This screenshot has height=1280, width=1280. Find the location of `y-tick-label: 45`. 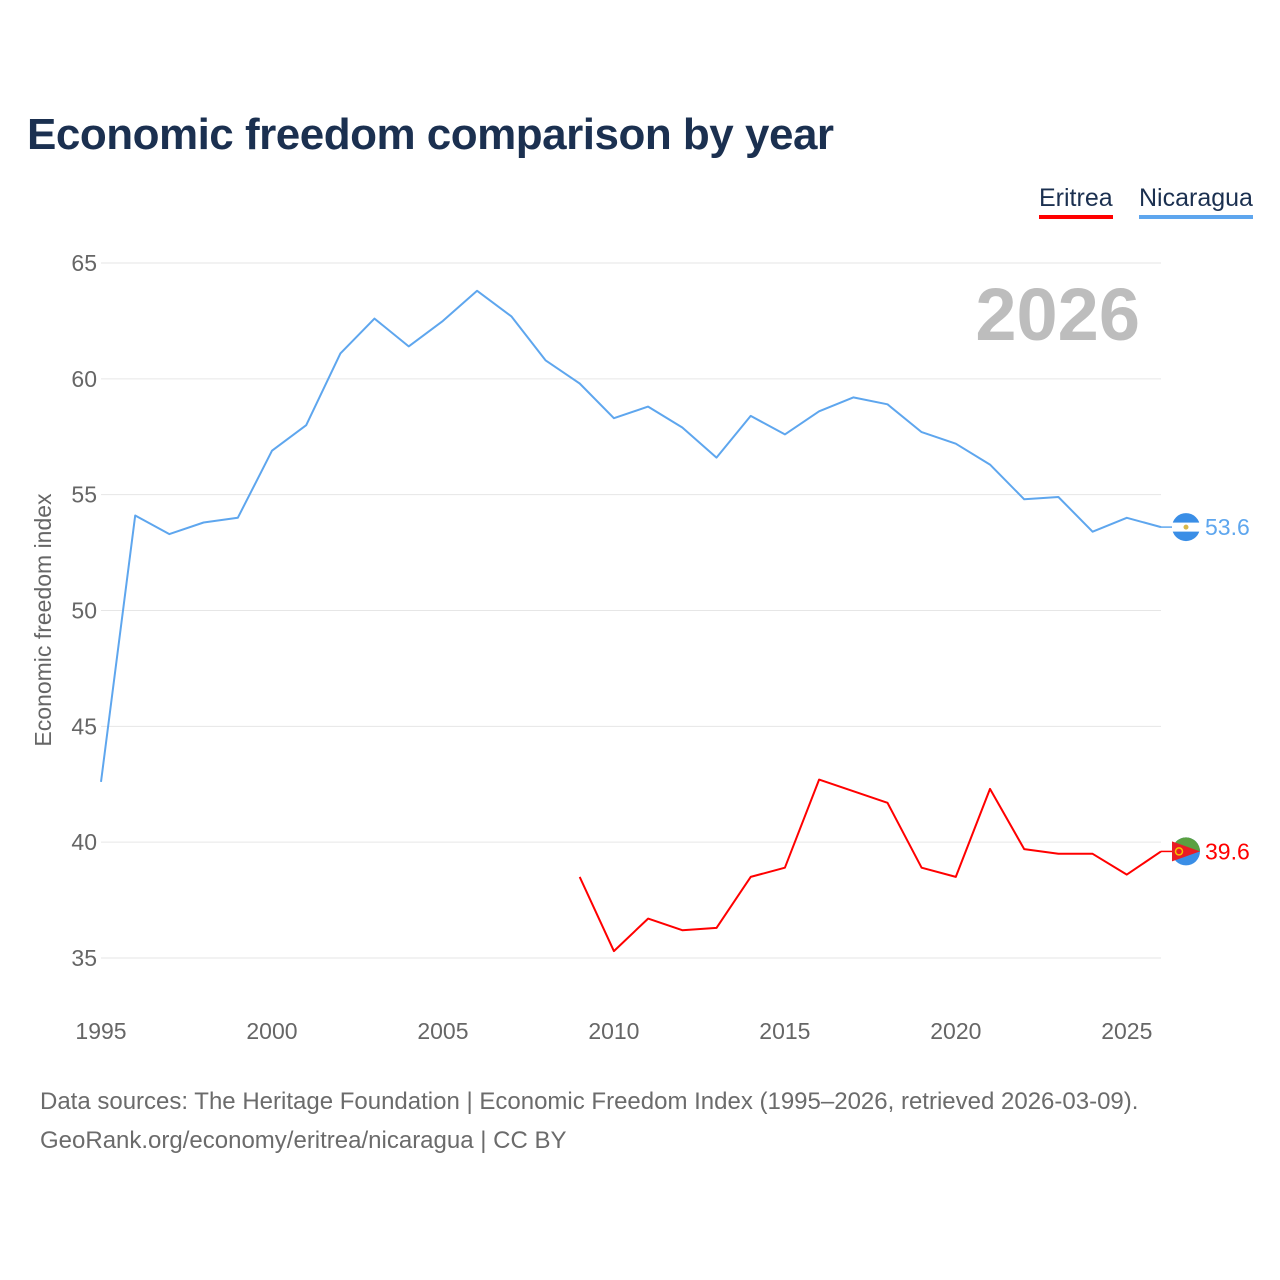

y-tick-label: 45 is located at coordinates (84, 726).